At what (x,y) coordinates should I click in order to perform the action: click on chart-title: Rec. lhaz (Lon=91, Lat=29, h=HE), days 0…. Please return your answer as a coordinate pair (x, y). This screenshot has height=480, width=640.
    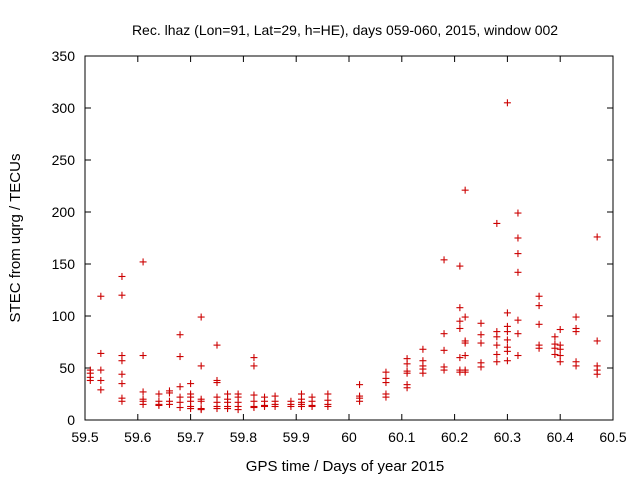
    Looking at the image, I should click on (345, 30).